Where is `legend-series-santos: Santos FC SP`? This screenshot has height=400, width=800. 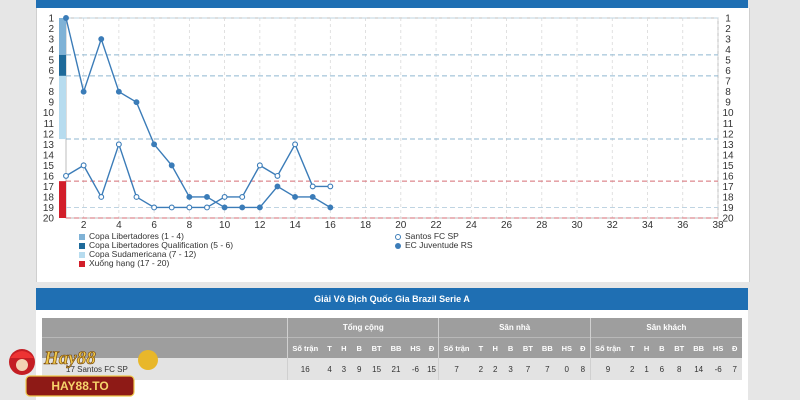 legend-series-santos: Santos FC SP is located at coordinates (434, 236).